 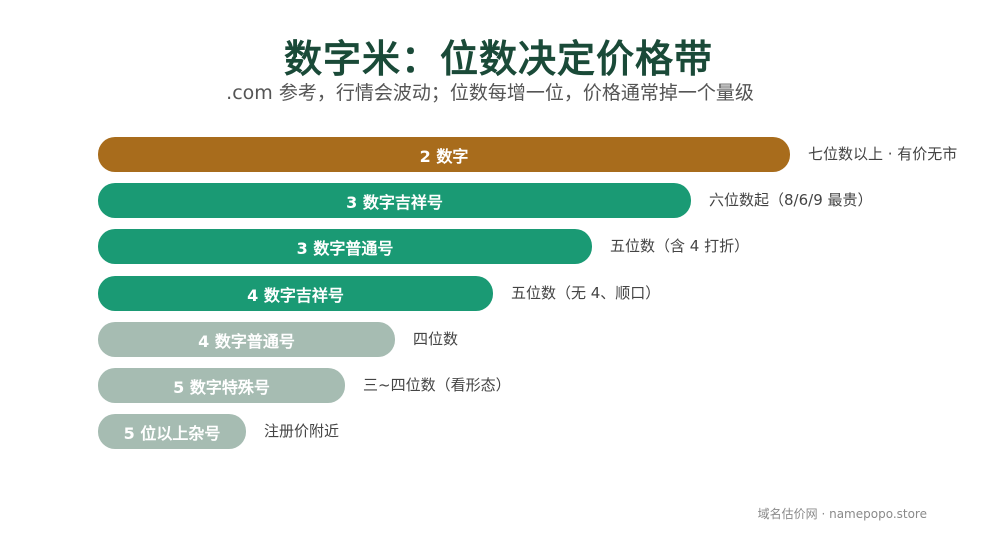 I want to click on bar: 2 数字, so click(x=444, y=154).